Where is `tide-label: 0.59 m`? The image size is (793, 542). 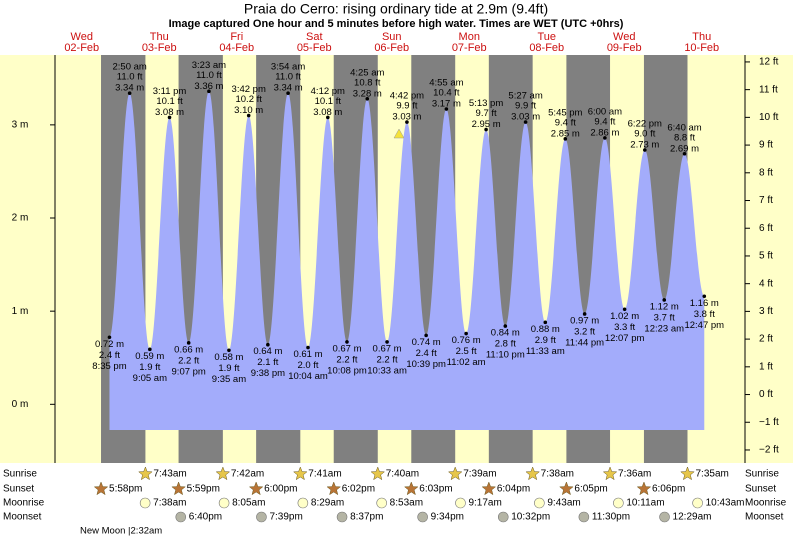 tide-label: 0.59 m is located at coordinates (149, 356).